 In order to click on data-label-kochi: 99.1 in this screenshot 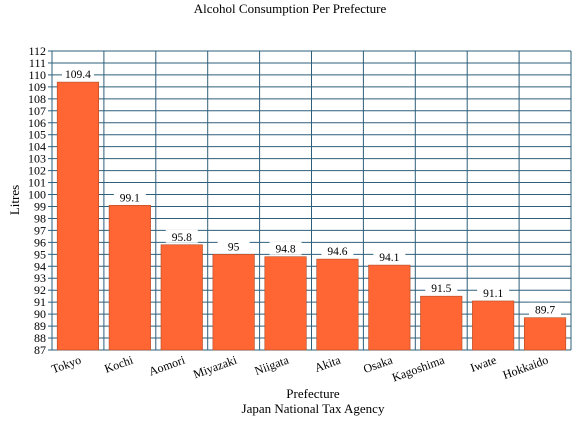, I will do `click(130, 198)`.